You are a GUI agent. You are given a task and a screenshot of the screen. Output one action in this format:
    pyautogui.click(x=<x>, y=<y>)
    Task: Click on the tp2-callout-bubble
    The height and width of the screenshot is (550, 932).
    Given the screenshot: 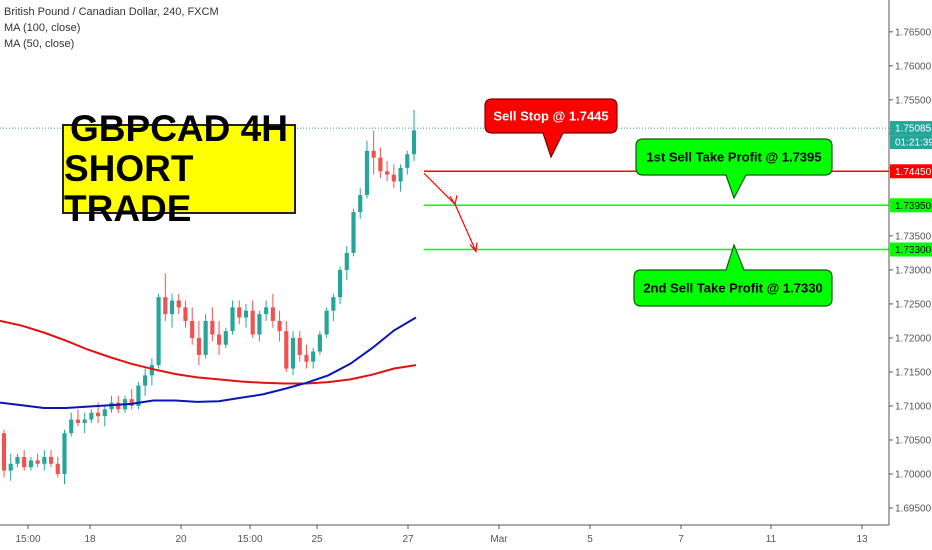 What is the action you would take?
    pyautogui.click(x=733, y=275)
    